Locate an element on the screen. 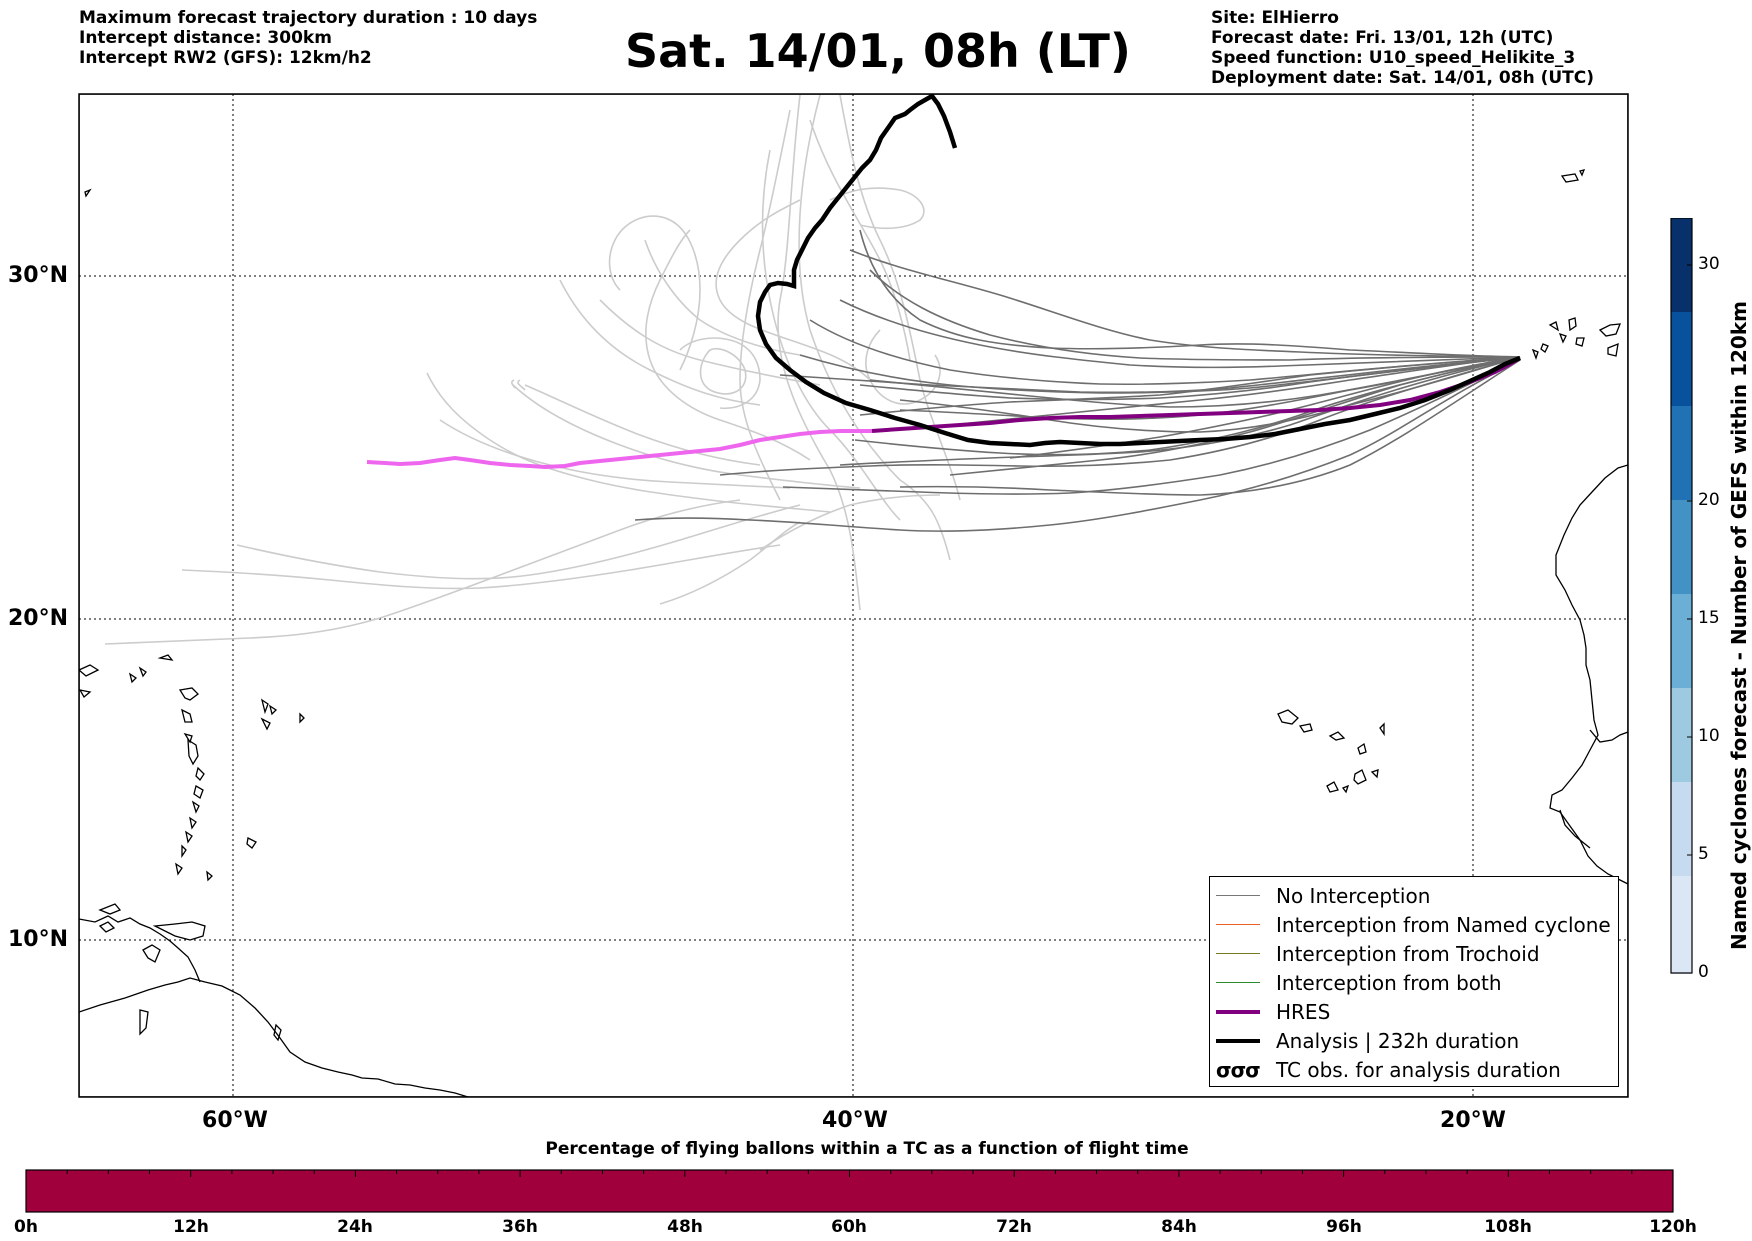 This screenshot has width=1752, height=1241. ensemble-no-interception-trajectories is located at coordinates (1077, 380).